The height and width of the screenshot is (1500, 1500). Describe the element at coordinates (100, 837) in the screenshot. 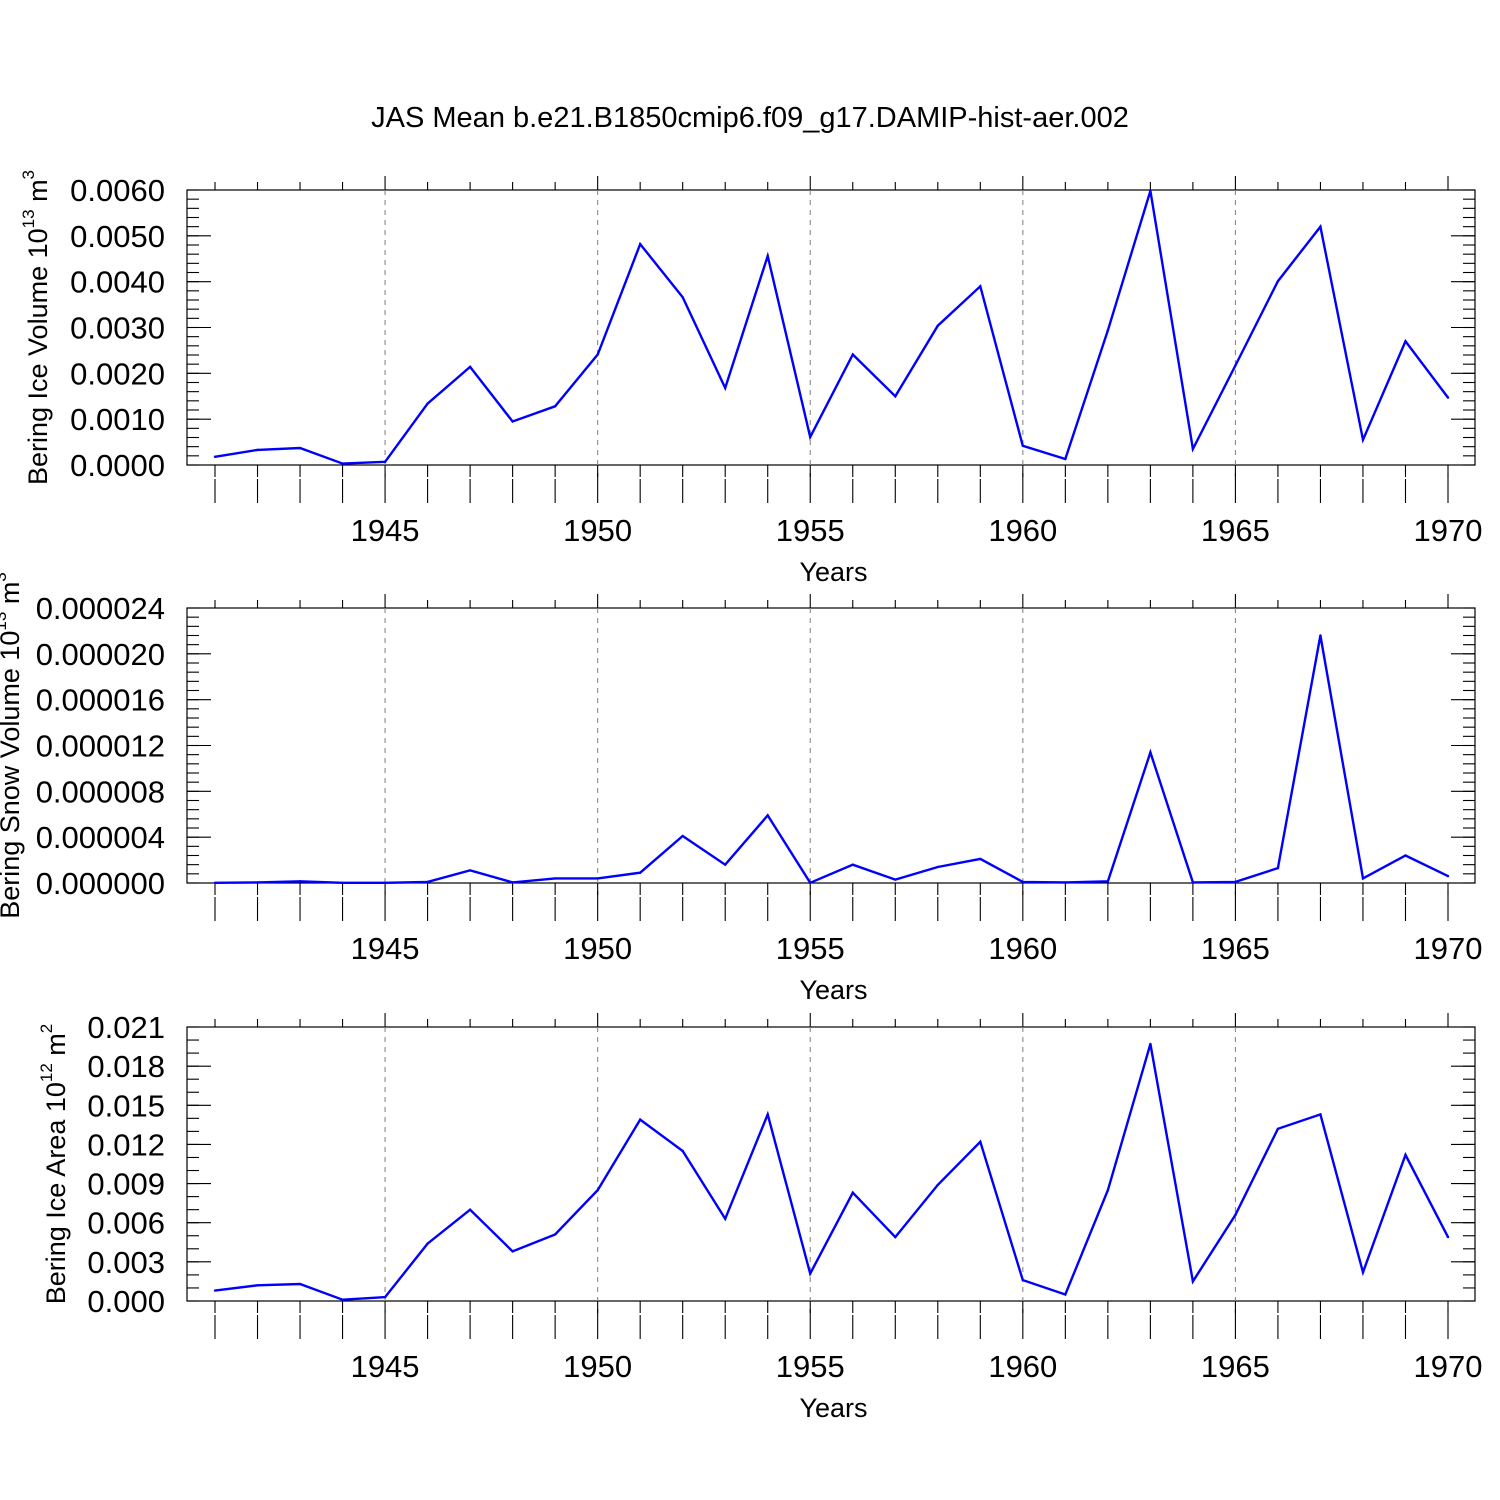

I see `y-tick-label: 0.000004` at that location.